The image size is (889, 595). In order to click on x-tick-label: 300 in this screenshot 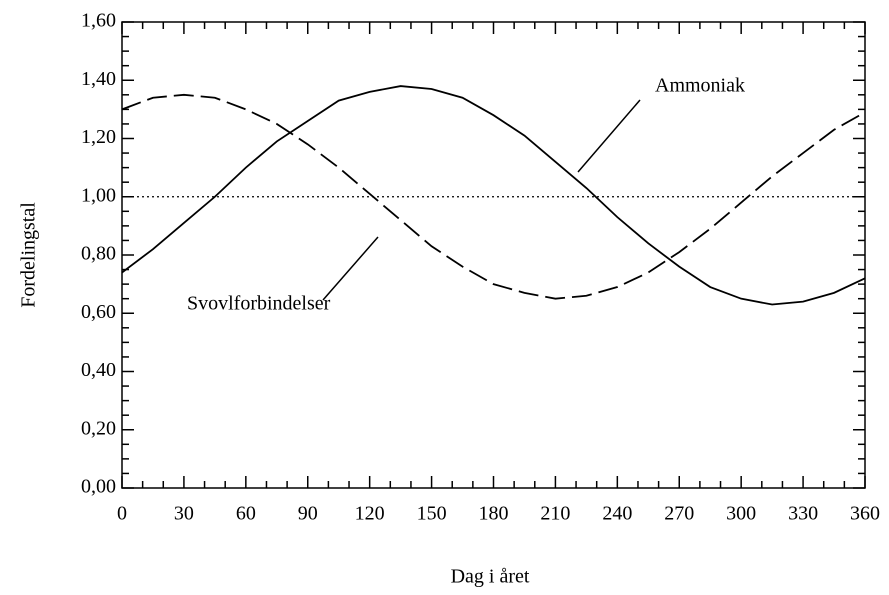, I will do `click(741, 514)`.